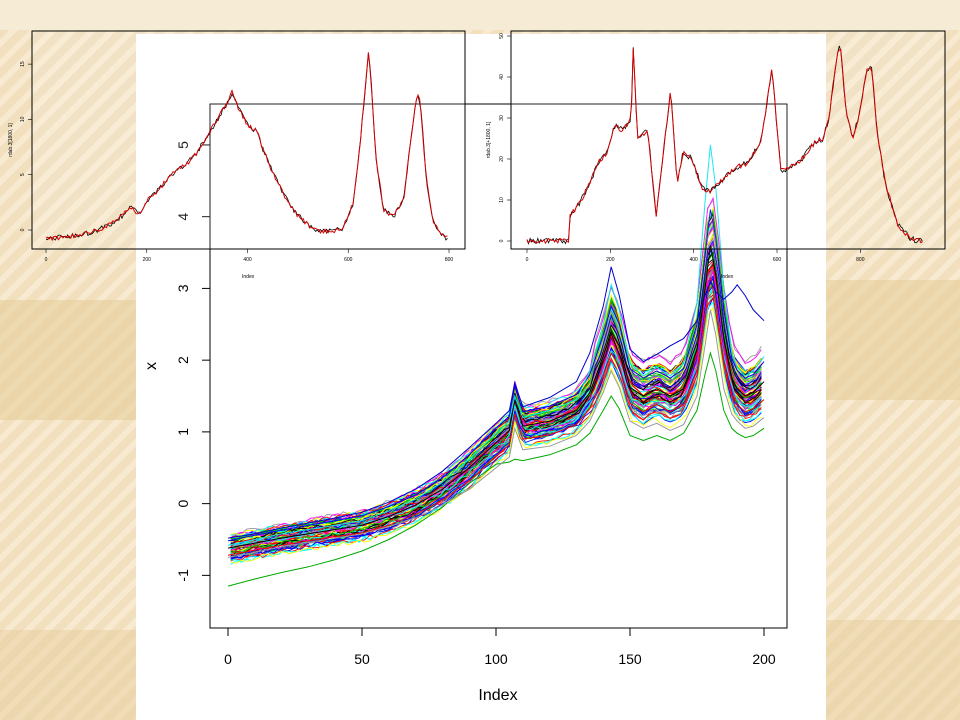  Describe the element at coordinates (183, 217) in the screenshot. I see `y-tick-label: 4` at that location.